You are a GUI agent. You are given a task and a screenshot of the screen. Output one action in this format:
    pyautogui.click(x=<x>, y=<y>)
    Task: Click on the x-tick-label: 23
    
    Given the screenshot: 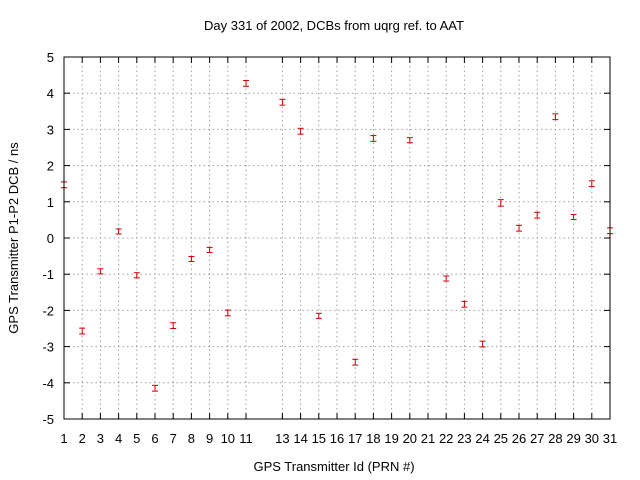 What is the action you would take?
    pyautogui.click(x=464, y=438)
    